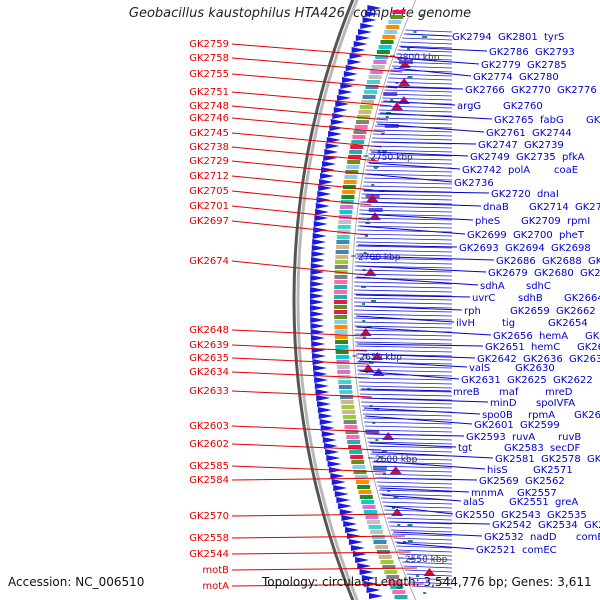 The height and width of the screenshot is (600, 600). Describe the element at coordinates (566, 170) in the screenshot. I see `right-gene-label: coaE` at that location.